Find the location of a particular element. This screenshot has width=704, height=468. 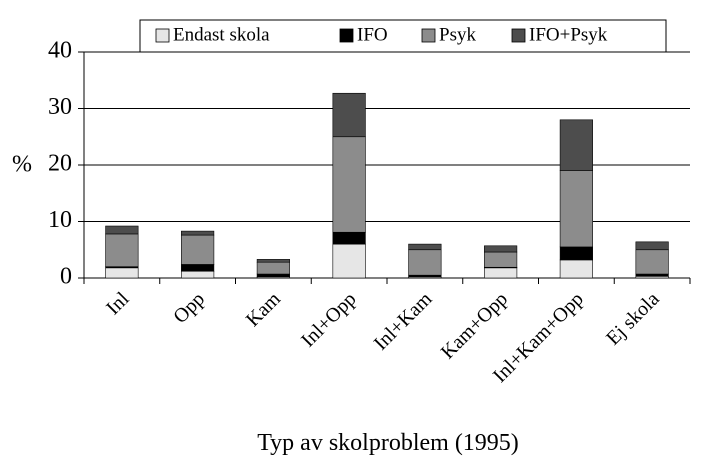

y-tick-label: 10 is located at coordinates (60, 220).